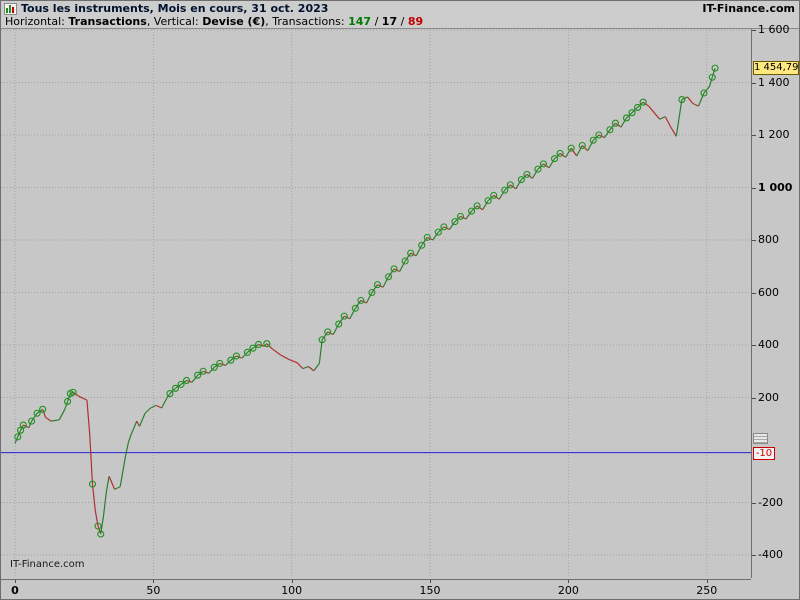 The height and width of the screenshot is (600, 800). I want to click on info-segment: , Transactions:, so click(307, 21).